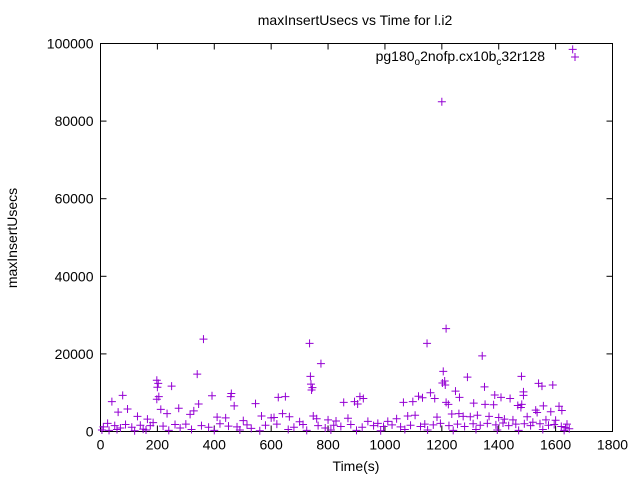 This screenshot has width=640, height=480. I want to click on legend-text-part: pg180, so click(395, 56).